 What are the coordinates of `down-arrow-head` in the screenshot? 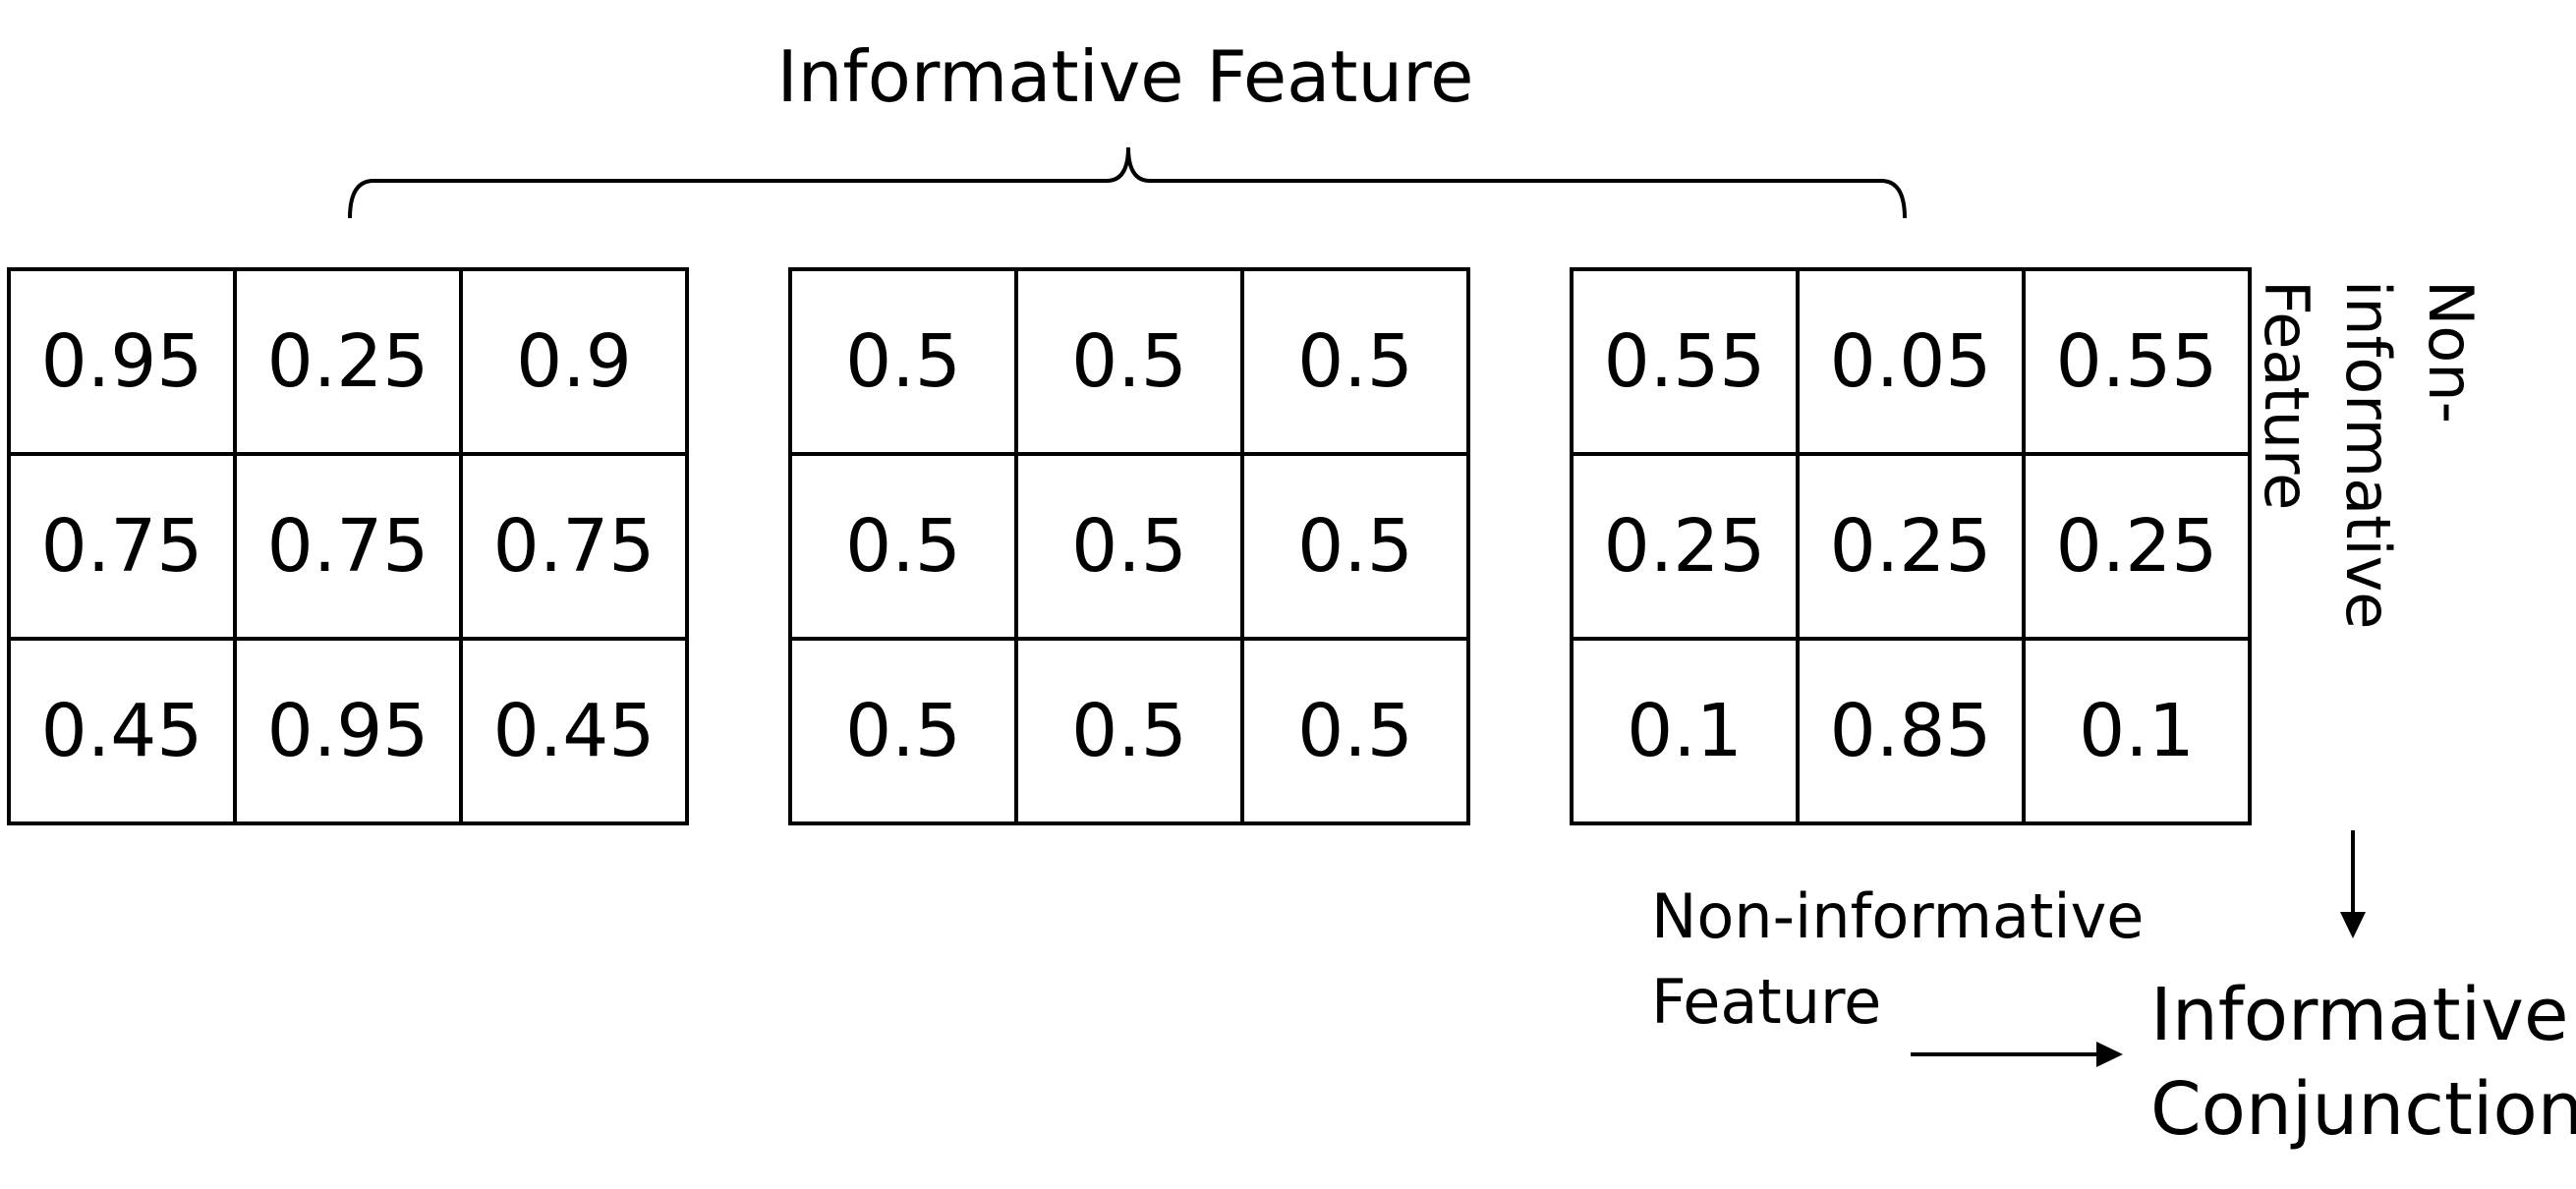 It's located at (2353, 925).